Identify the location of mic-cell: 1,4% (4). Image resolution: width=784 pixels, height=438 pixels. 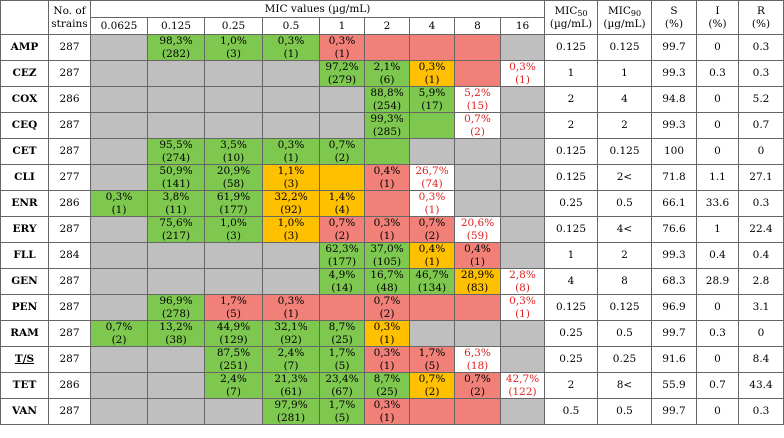
(342, 203).